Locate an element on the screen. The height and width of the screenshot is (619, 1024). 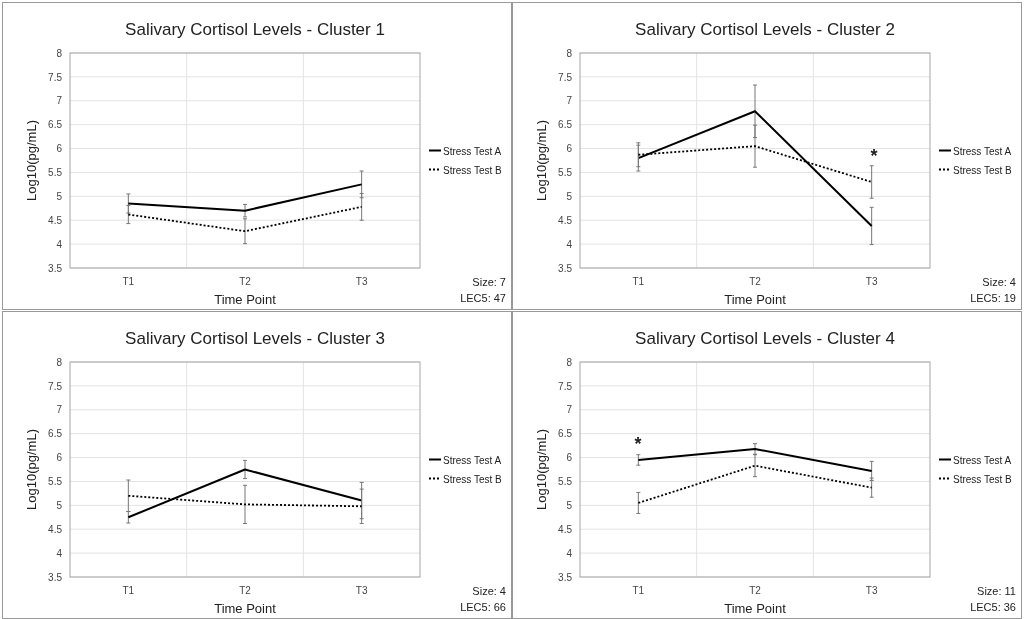
text: LEC5: 66 is located at coordinates (483, 607).